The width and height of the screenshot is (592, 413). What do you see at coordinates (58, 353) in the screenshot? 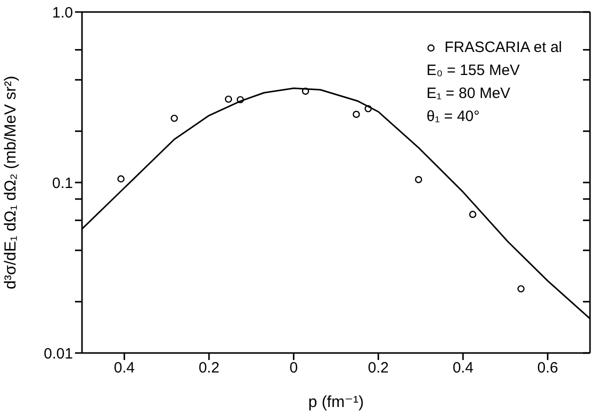
I see `y-tick-label: 0.01` at bounding box center [58, 353].